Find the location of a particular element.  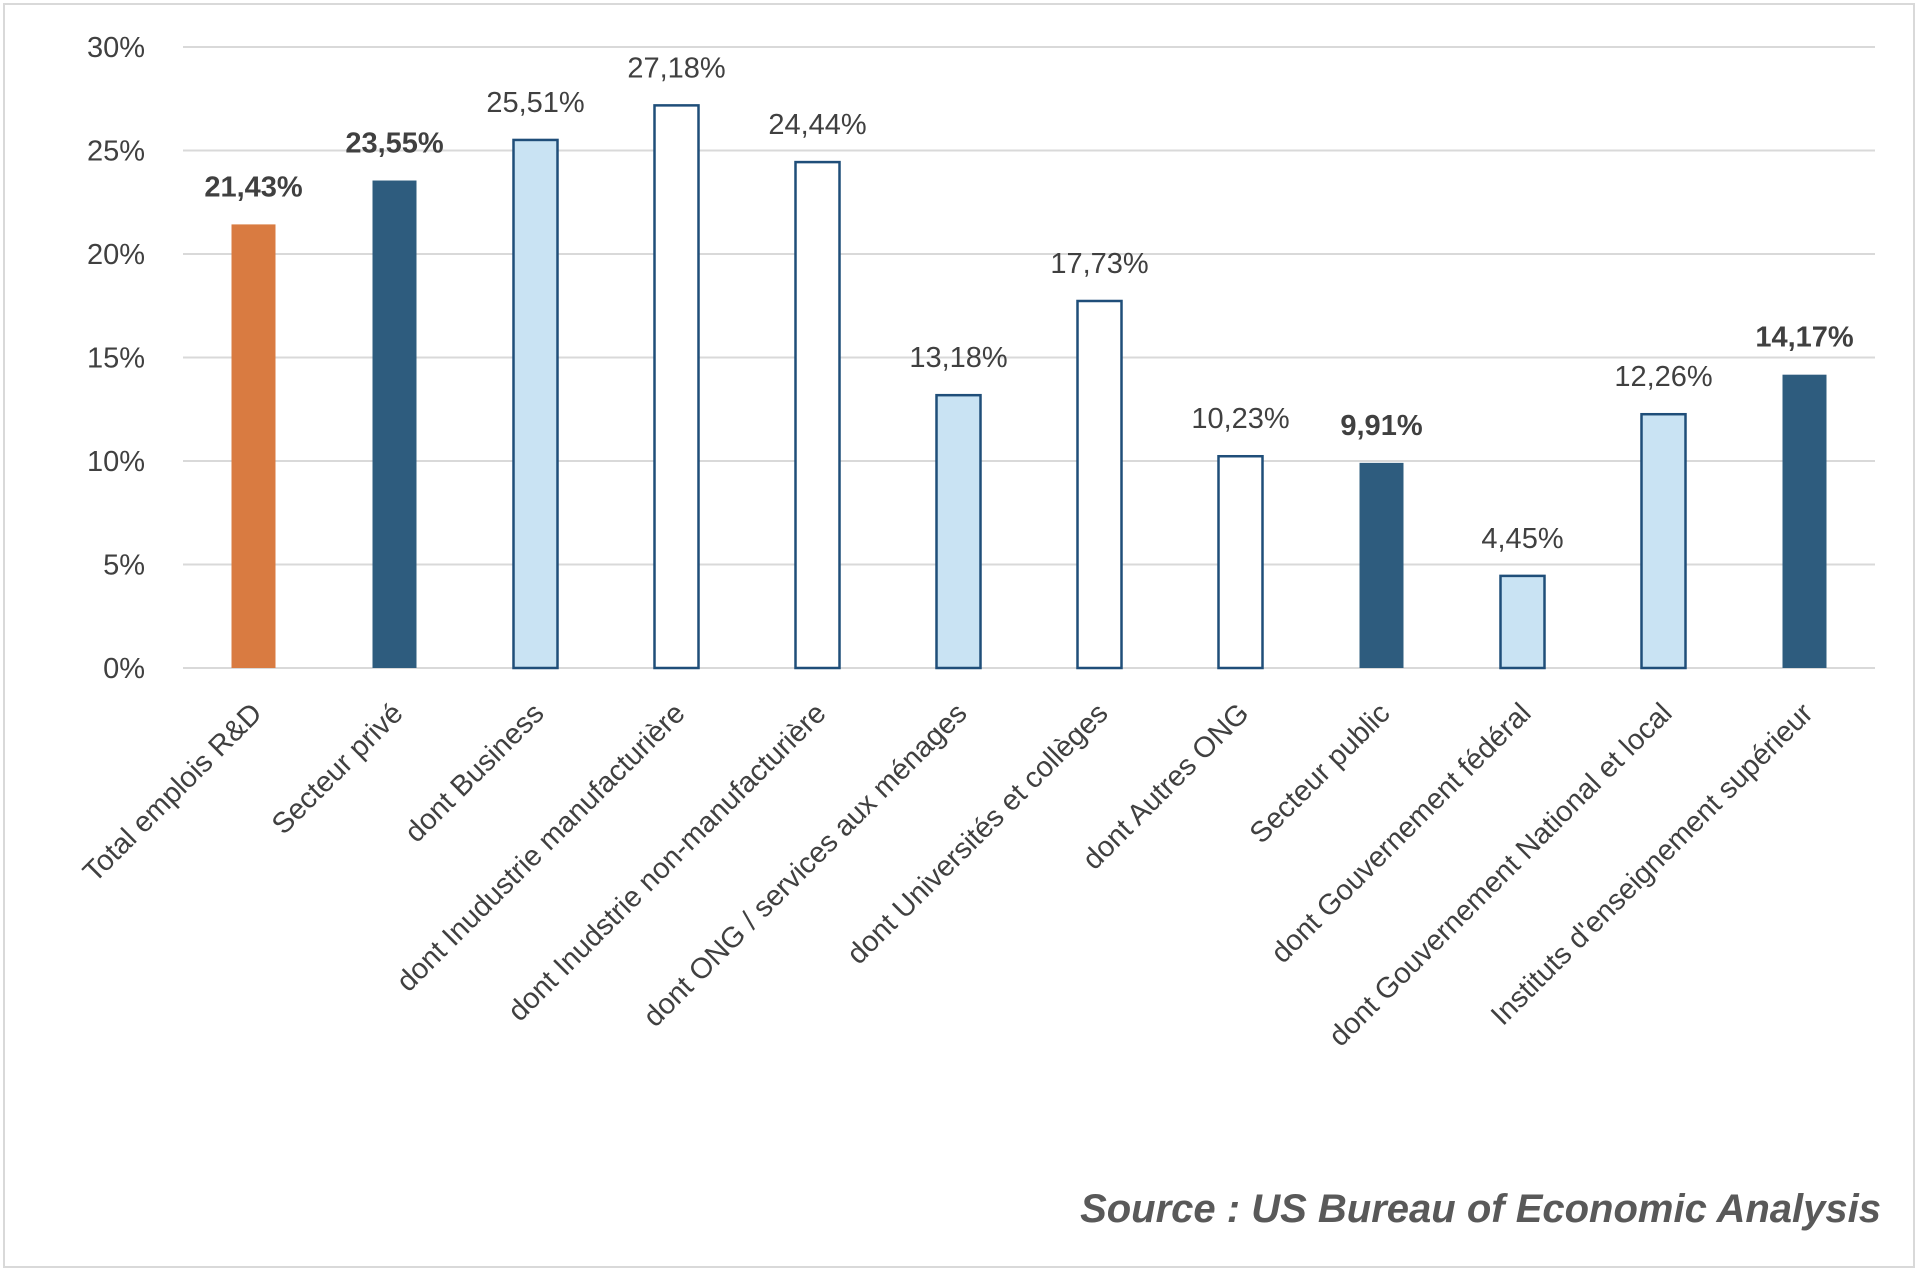

data-label: 21,43% is located at coordinates (253, 187).